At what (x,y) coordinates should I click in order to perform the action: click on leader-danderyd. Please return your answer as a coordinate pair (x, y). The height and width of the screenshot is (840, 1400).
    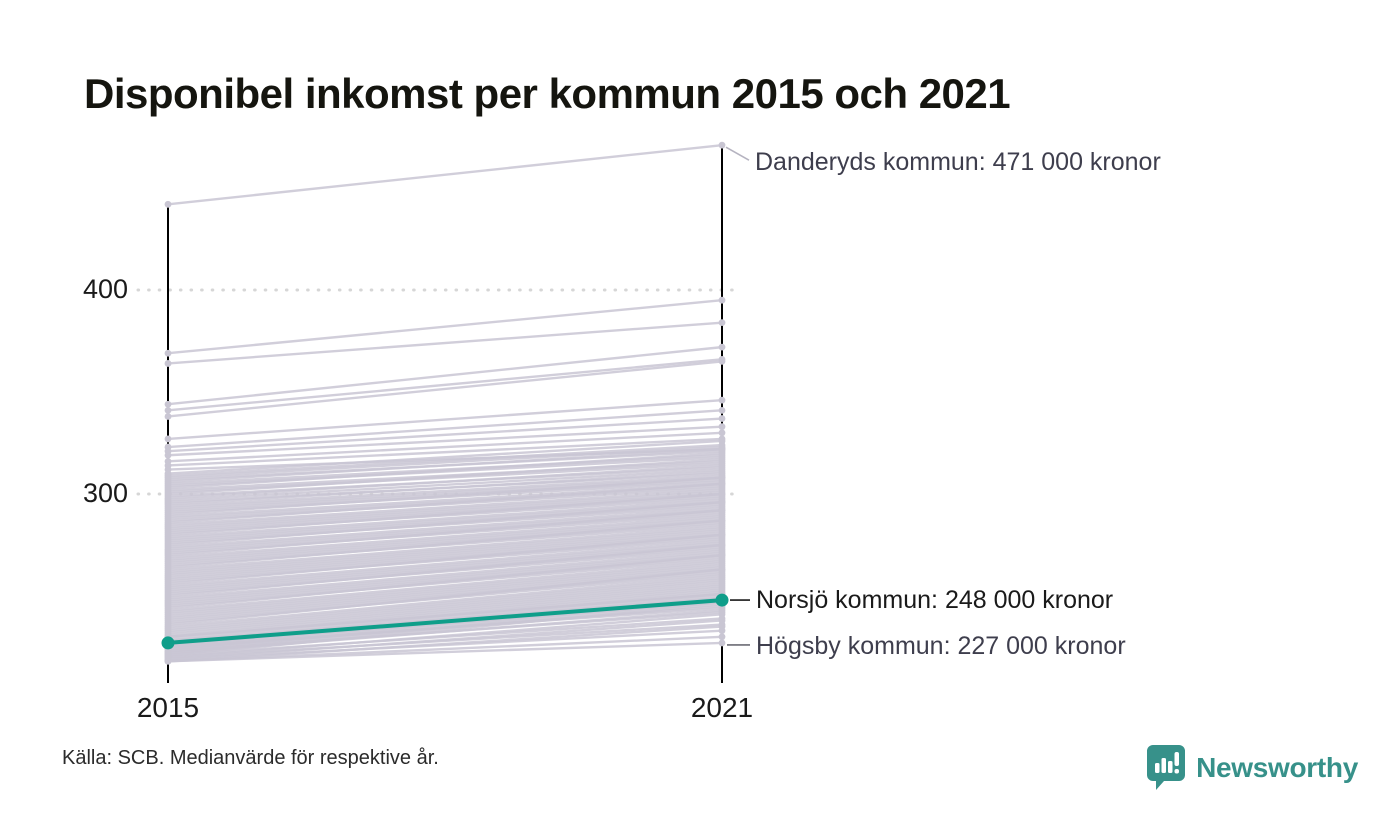
    Looking at the image, I should click on (737, 153).